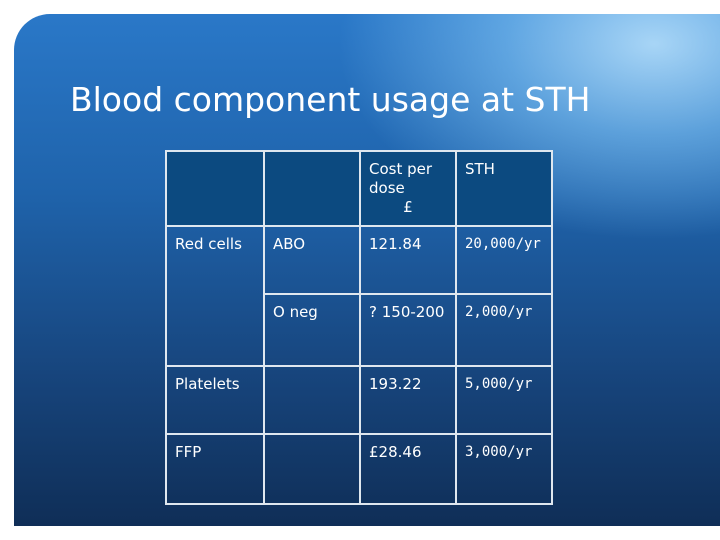  What do you see at coordinates (401, 169) in the screenshot?
I see `header-cost-line-1: Cost per` at bounding box center [401, 169].